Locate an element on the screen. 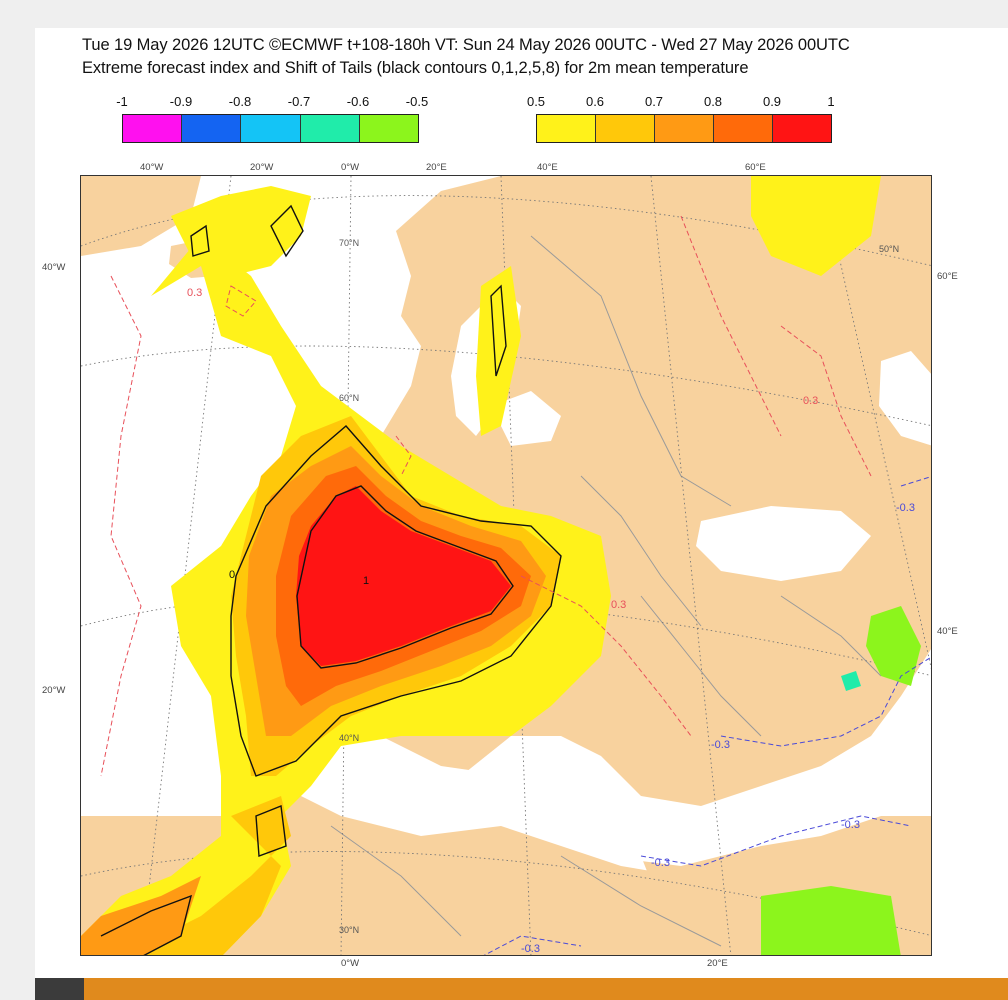 The image size is (1008, 1000). lat-label-left: 20°W is located at coordinates (54, 690).